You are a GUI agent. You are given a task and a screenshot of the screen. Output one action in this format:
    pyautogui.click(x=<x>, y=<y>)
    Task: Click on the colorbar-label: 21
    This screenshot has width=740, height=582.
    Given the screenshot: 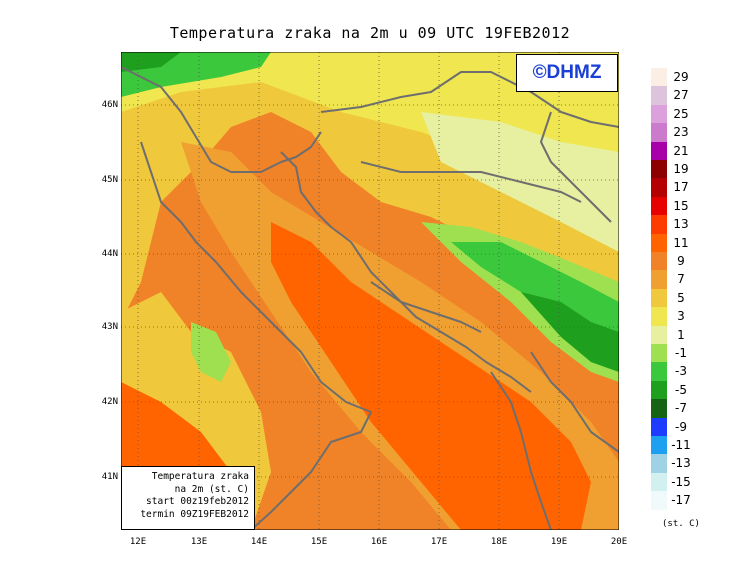 What is the action you would take?
    pyautogui.click(x=681, y=150)
    